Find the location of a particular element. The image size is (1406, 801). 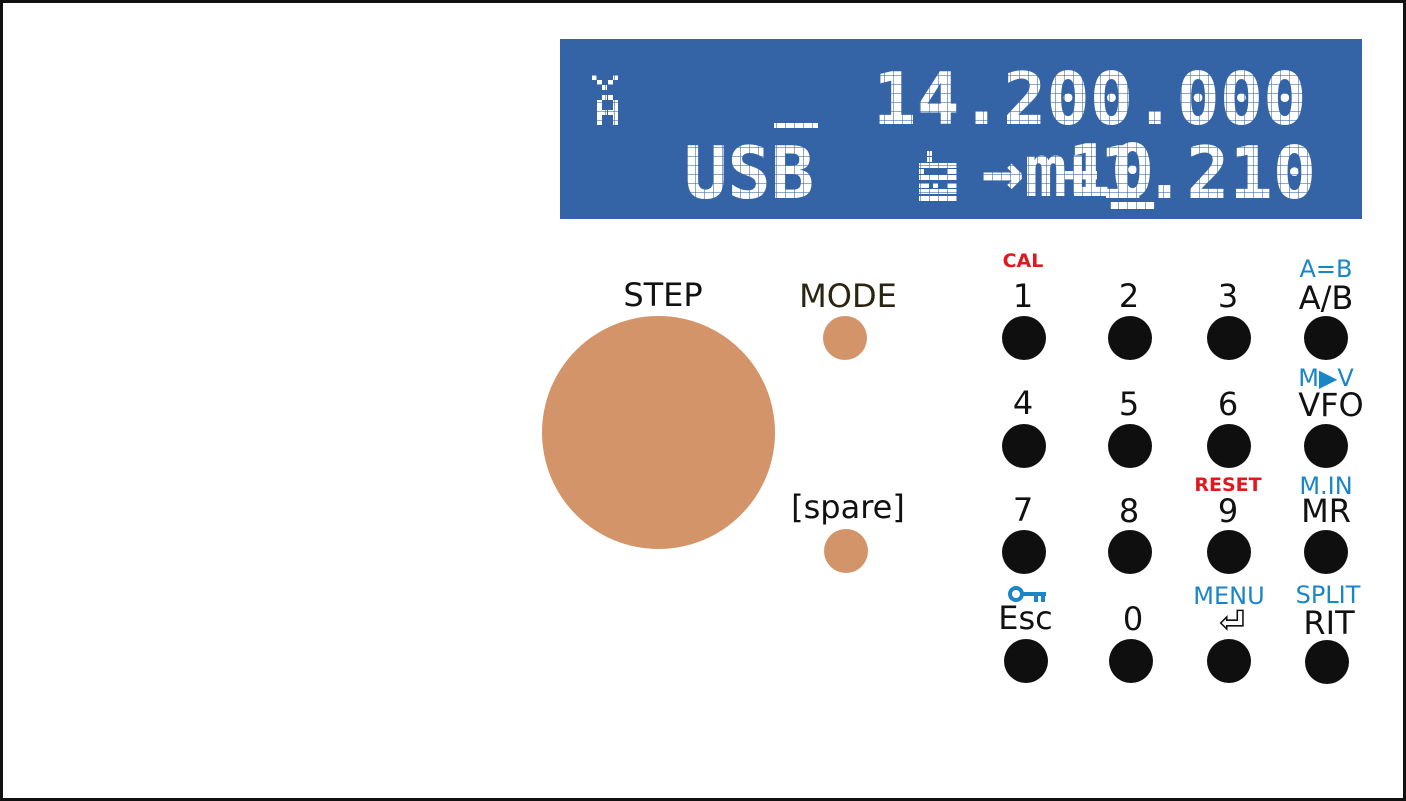

step-label: STEP is located at coordinates (663, 295).